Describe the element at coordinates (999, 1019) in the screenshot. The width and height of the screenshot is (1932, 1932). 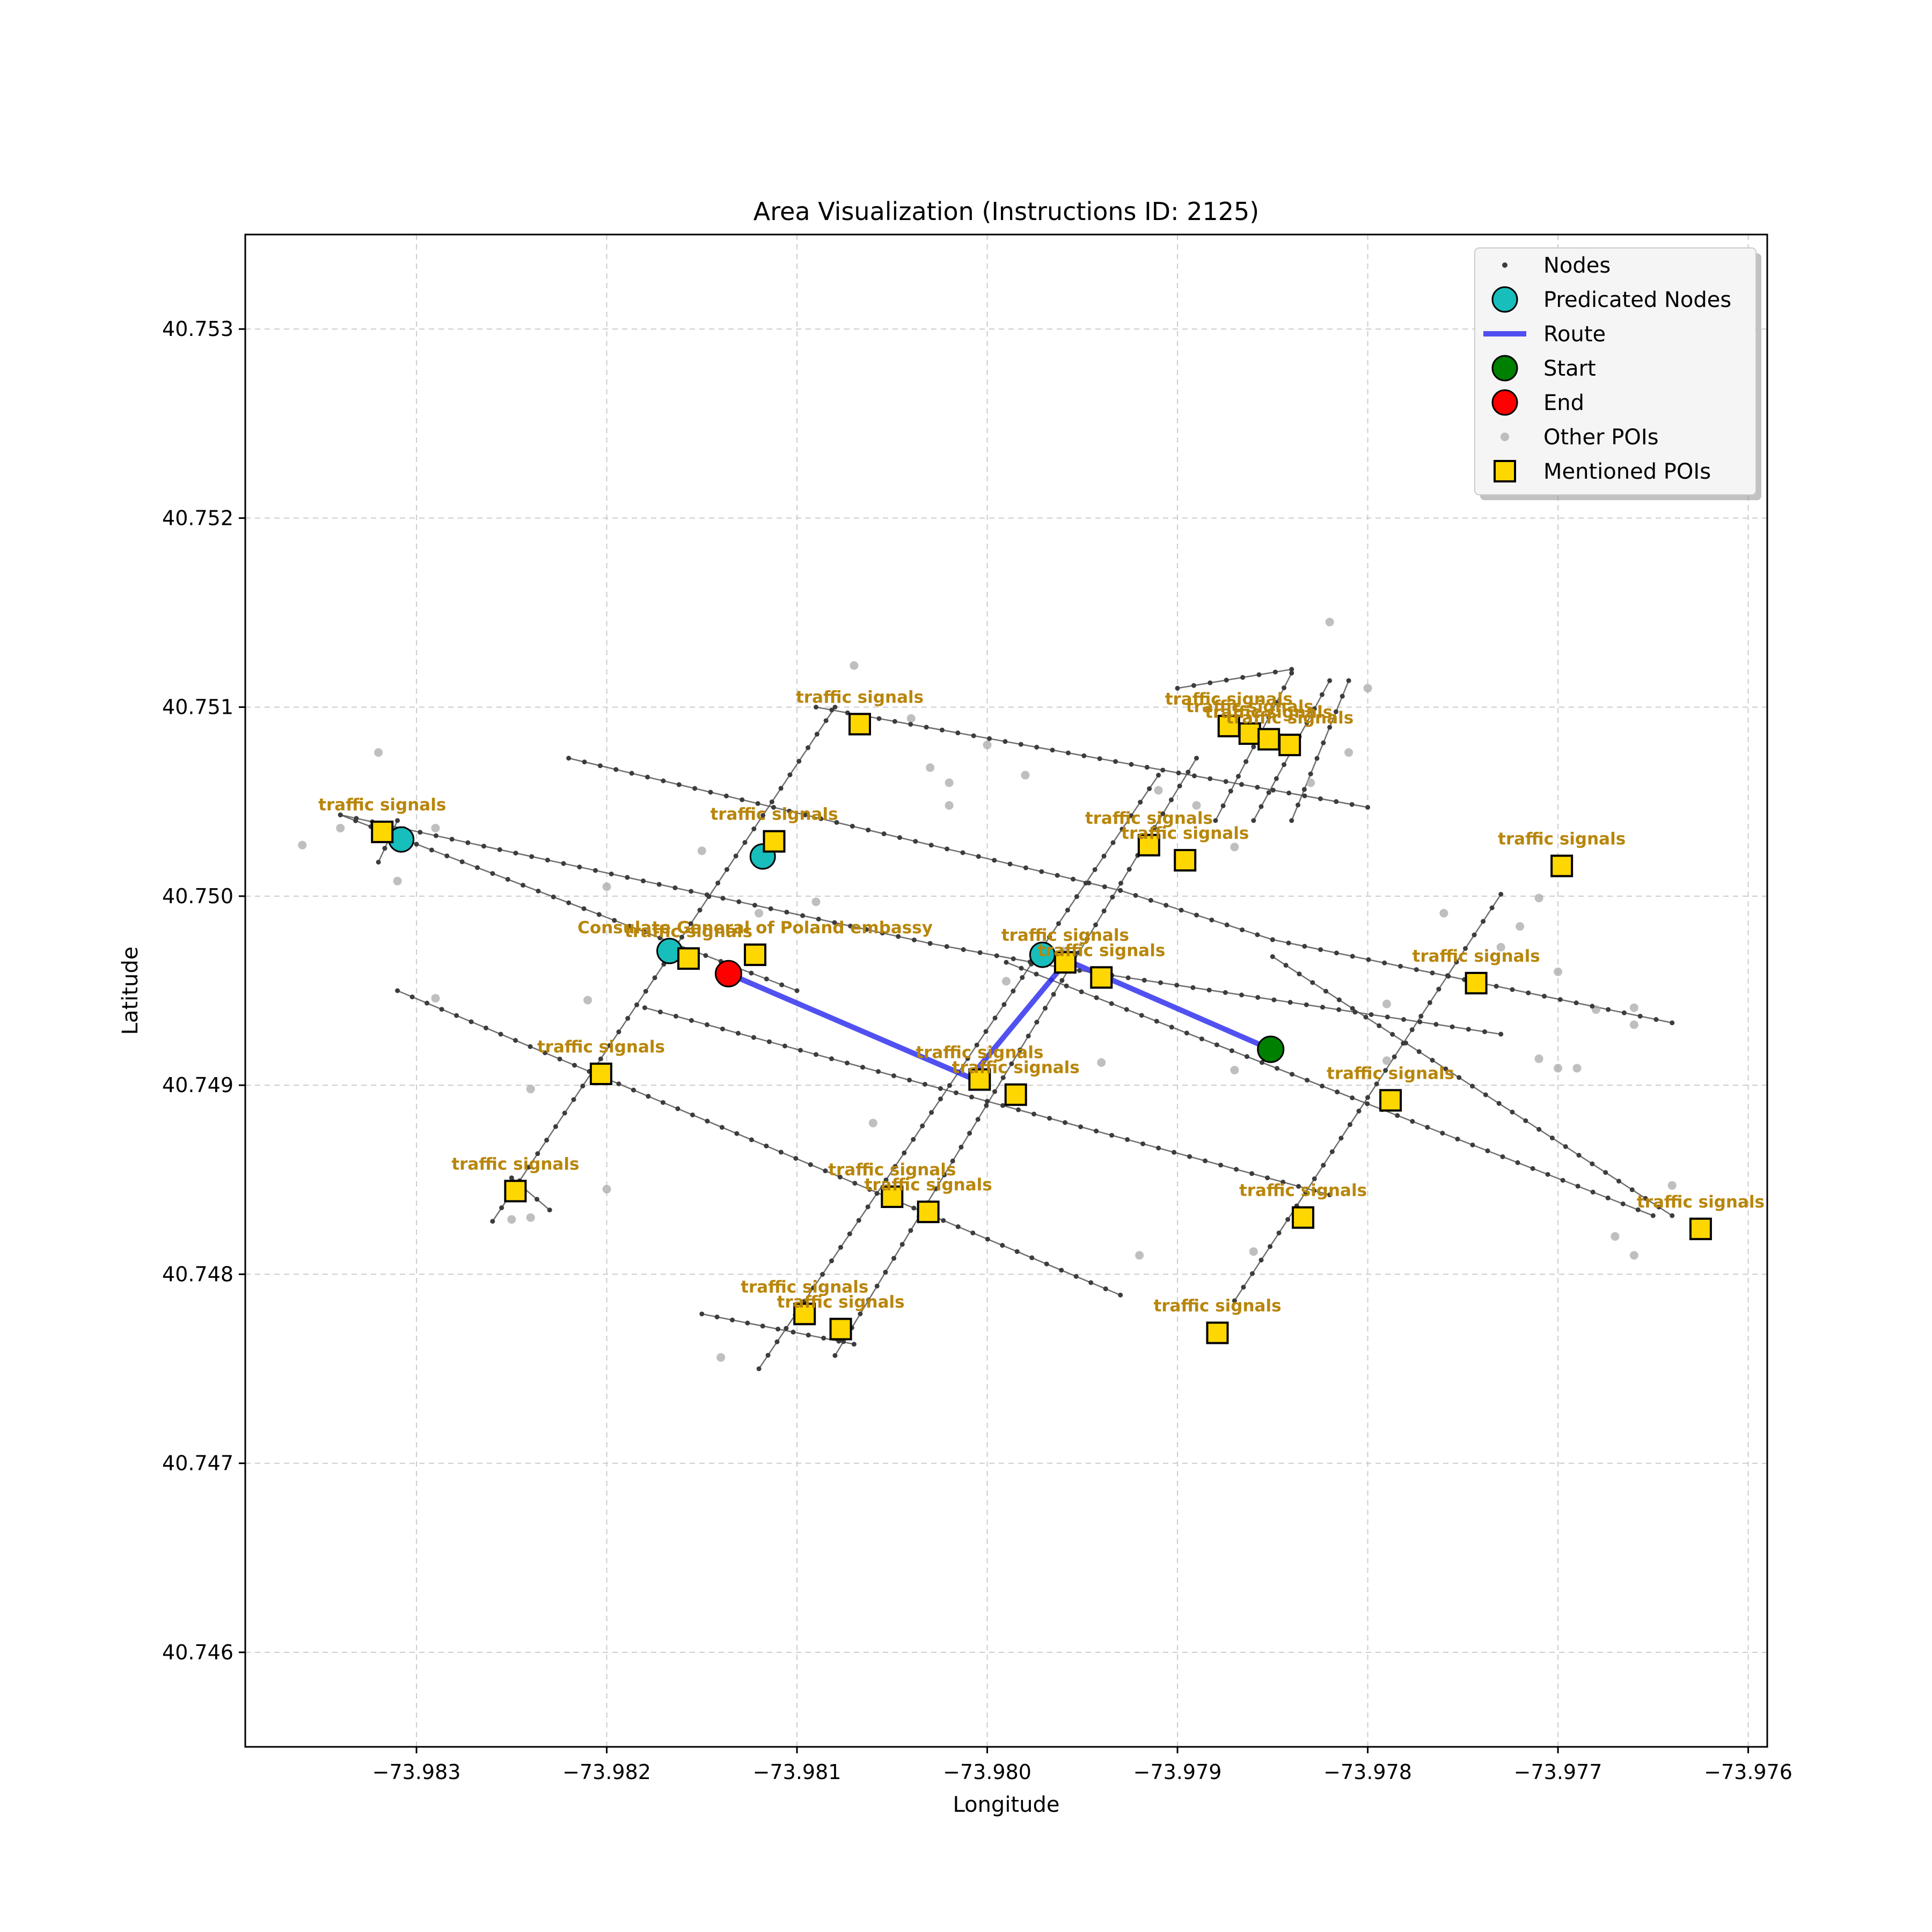
I see `route` at that location.